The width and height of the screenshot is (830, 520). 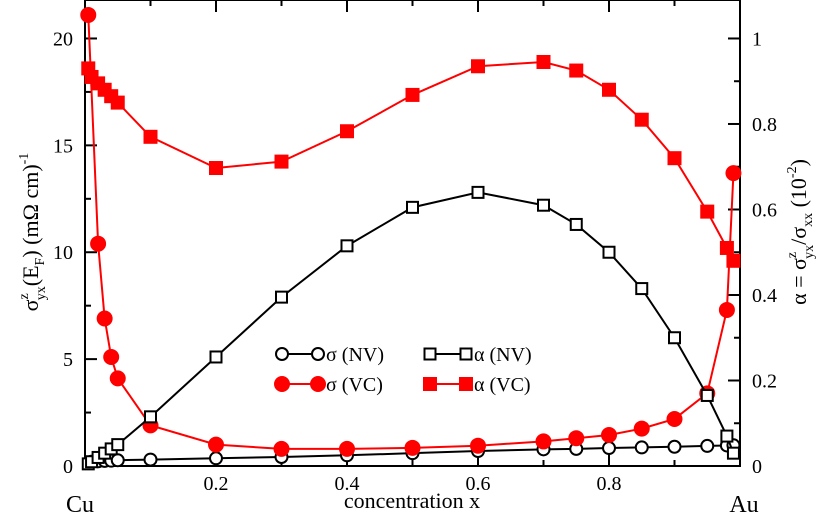 What do you see at coordinates (478, 484) in the screenshot?
I see `x-tick-label: 0.6` at bounding box center [478, 484].